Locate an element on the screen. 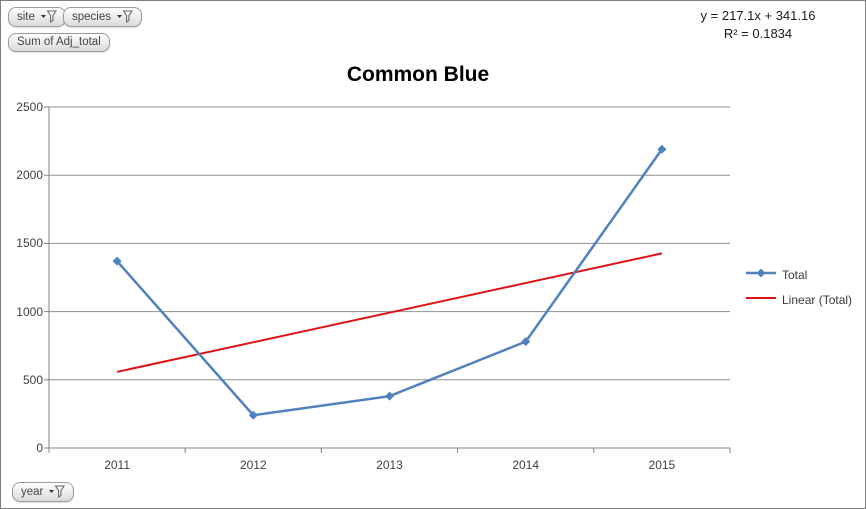  legend: Total Linear (Total) is located at coordinates (799, 292).